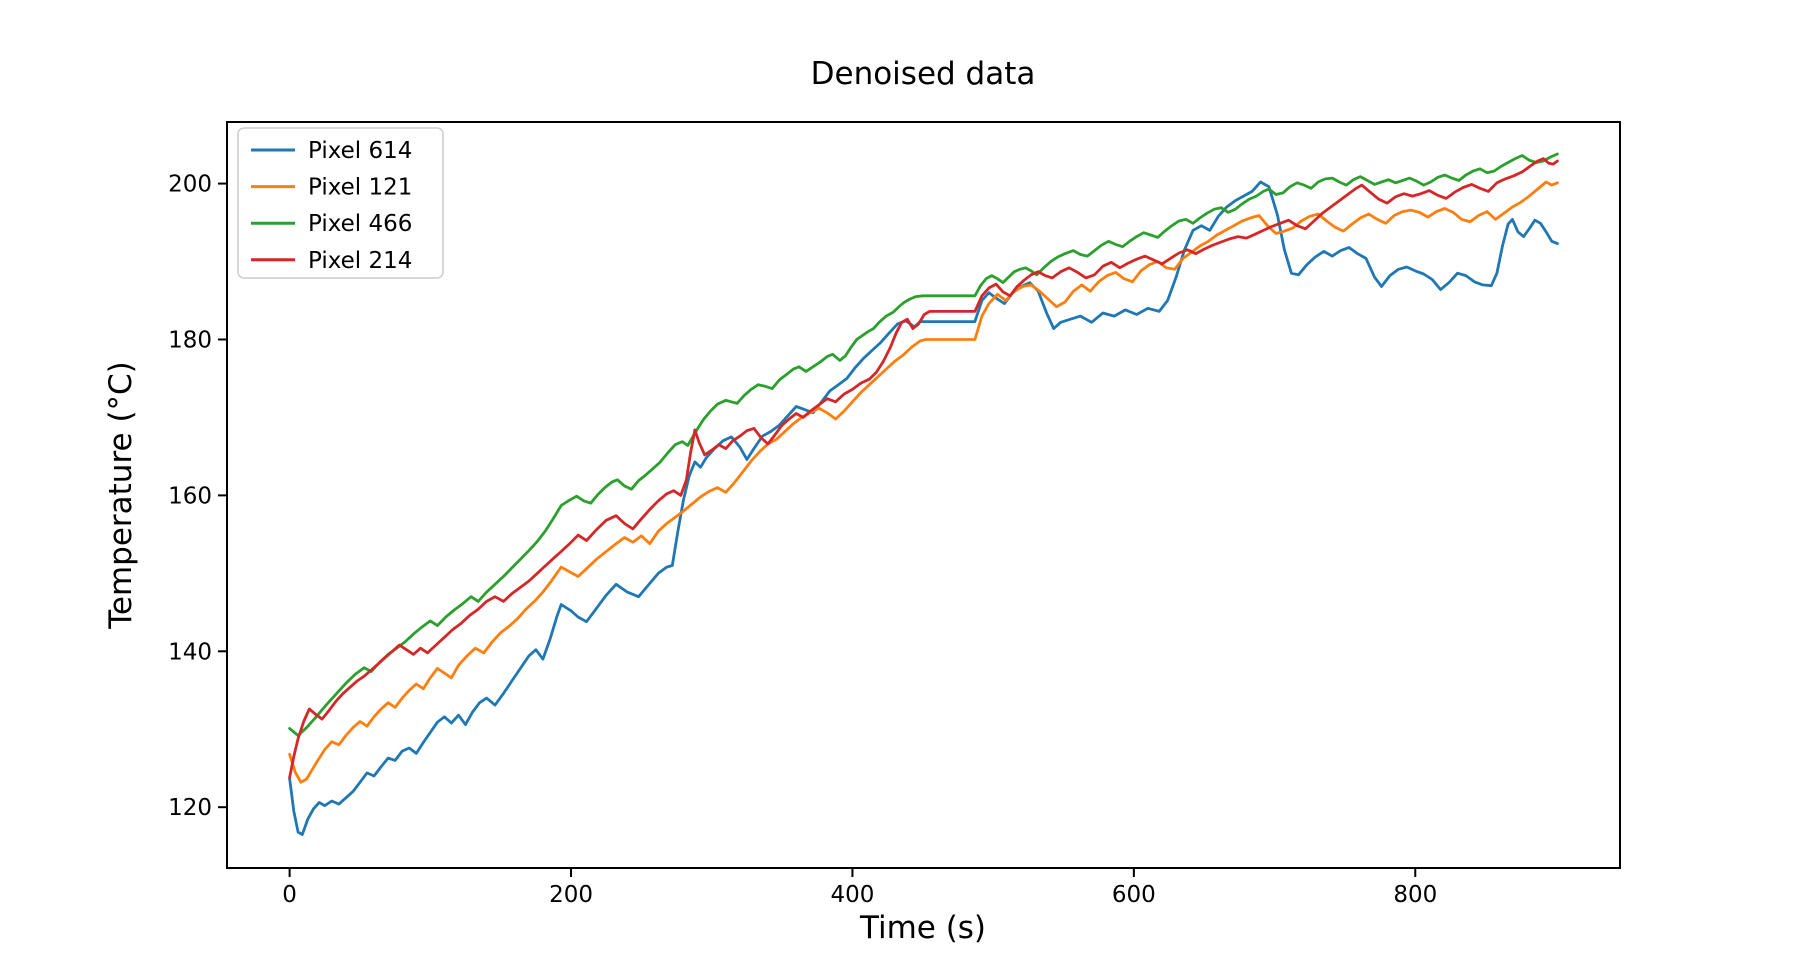 The width and height of the screenshot is (1800, 977). Describe the element at coordinates (190, 808) in the screenshot. I see `y-tick-label: 120` at that location.